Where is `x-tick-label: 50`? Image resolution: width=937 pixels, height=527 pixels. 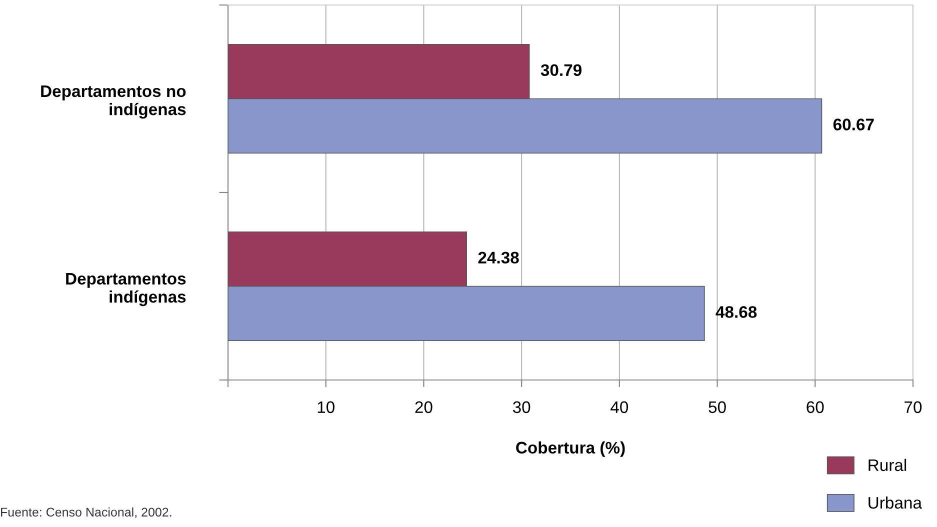
x-tick-label: 50 is located at coordinates (717, 407).